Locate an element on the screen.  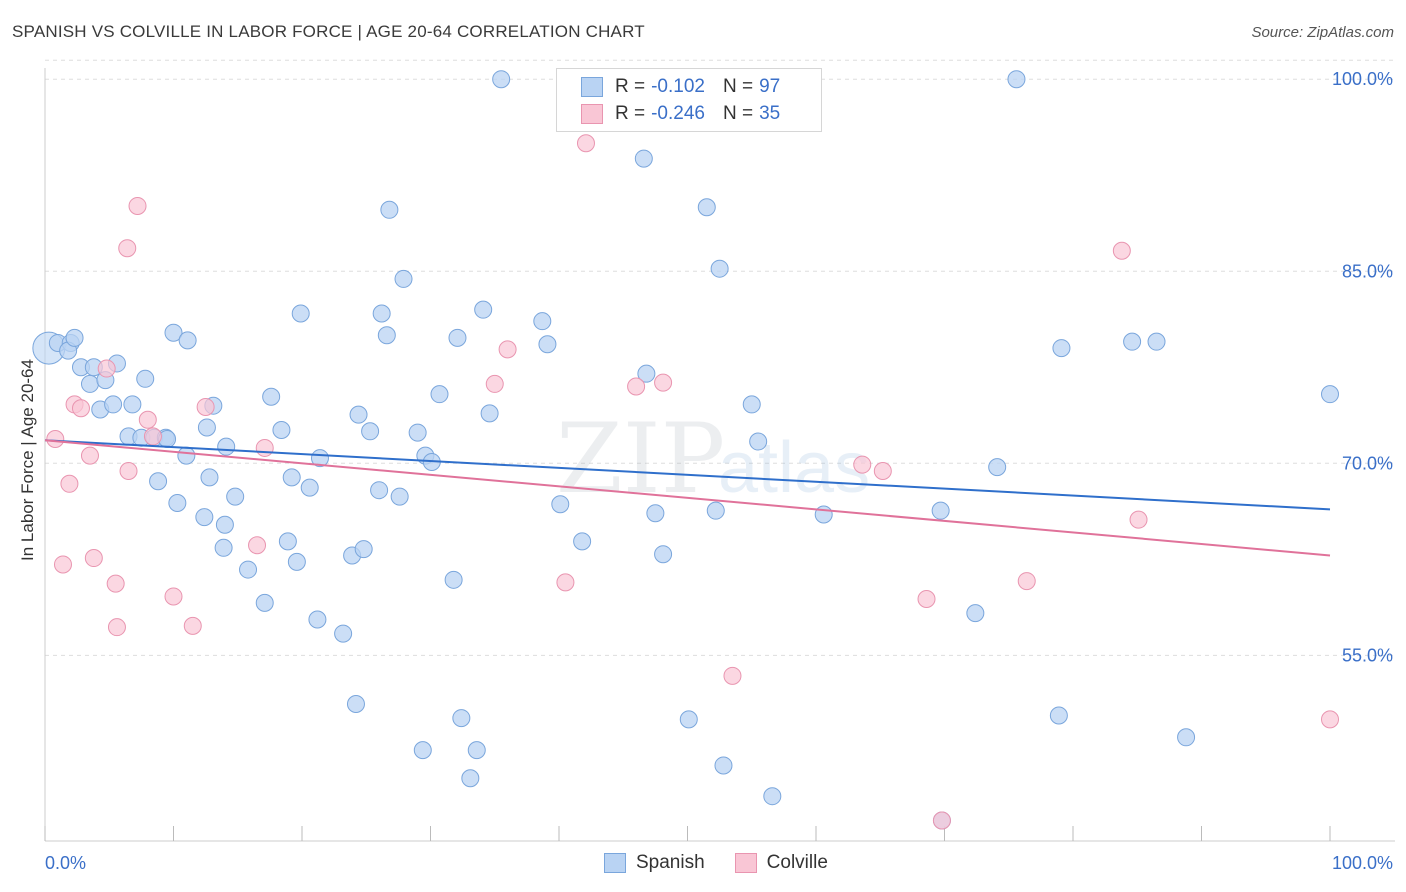
legend-r-value: -0.246 is located at coordinates (678, 113).